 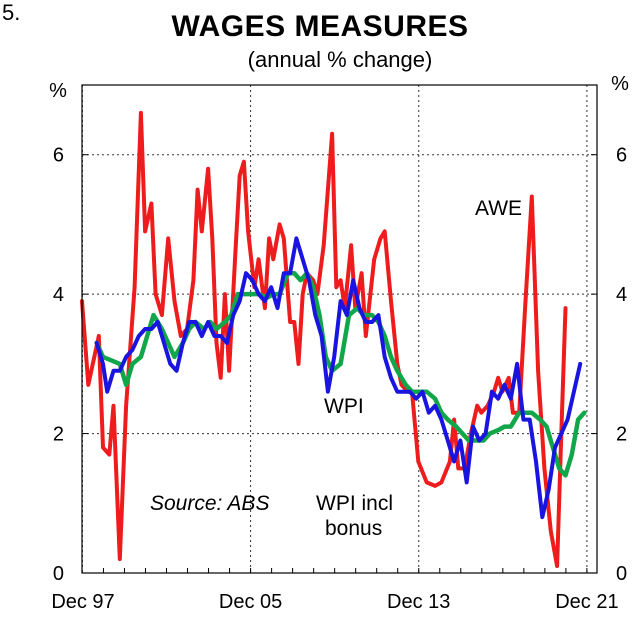 What do you see at coordinates (621, 295) in the screenshot?
I see `y-tick-label-right-4: 4` at bounding box center [621, 295].